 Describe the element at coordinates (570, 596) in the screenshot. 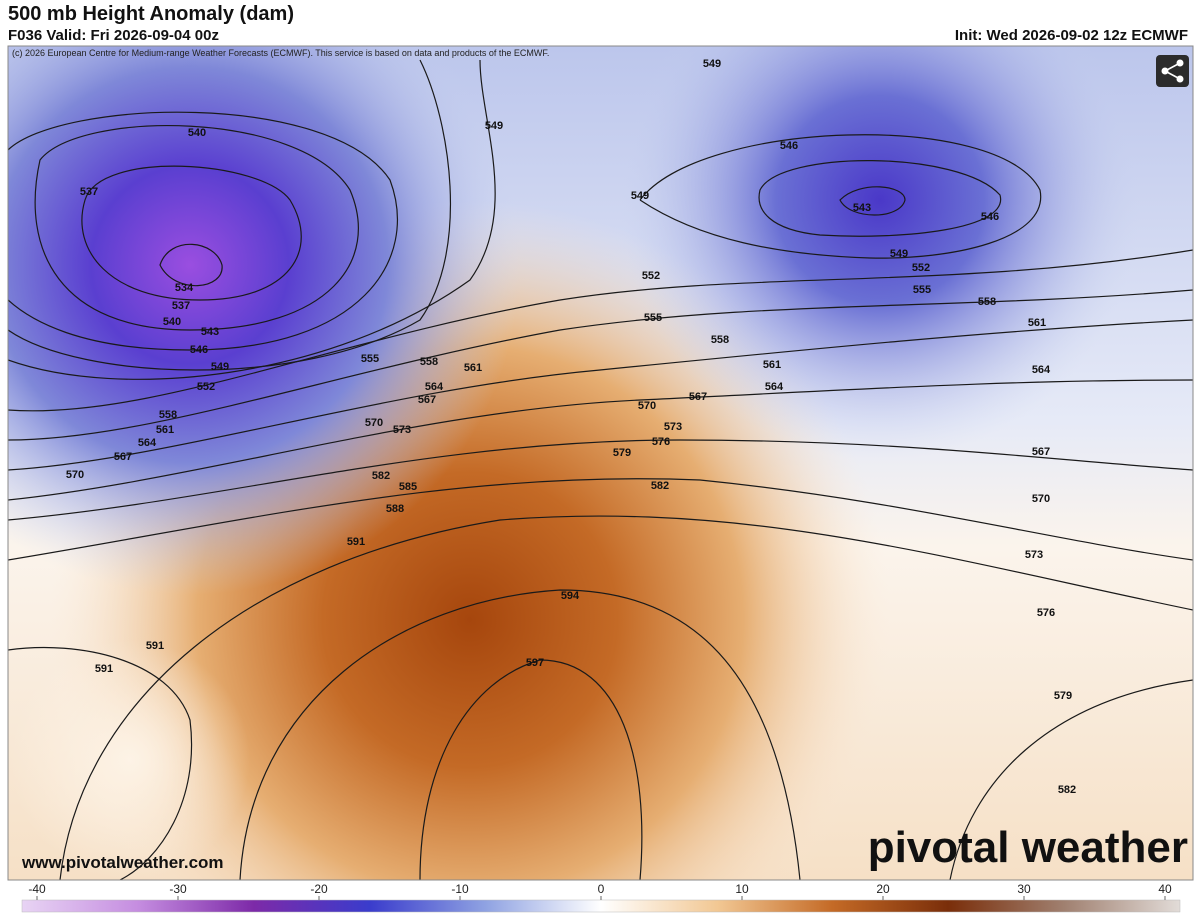

I see `contour-label: 594` at that location.